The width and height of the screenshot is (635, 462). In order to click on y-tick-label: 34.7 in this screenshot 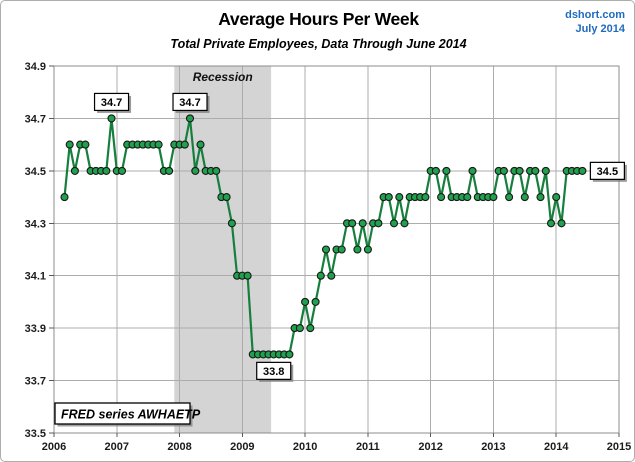, I will do `click(35, 119)`.